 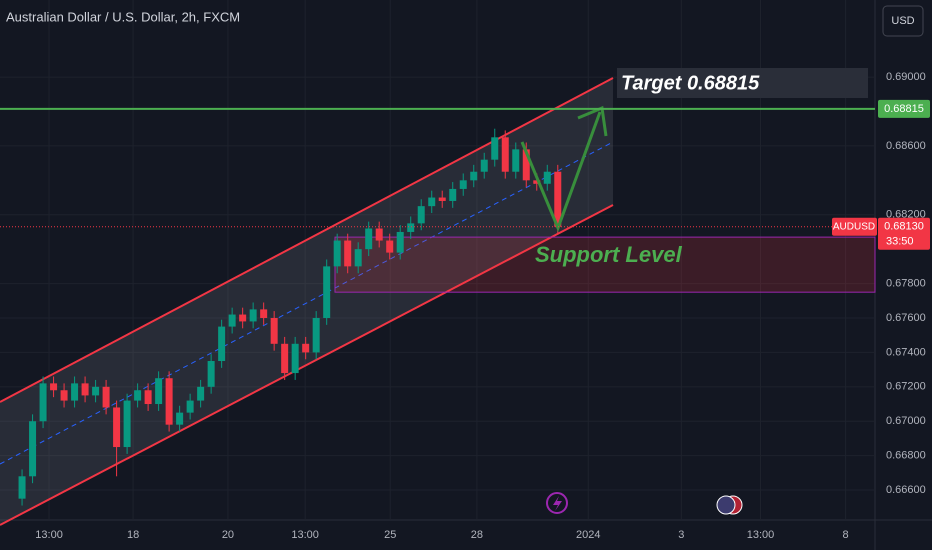 I want to click on x-tick-label: 2024, so click(x=588, y=535).